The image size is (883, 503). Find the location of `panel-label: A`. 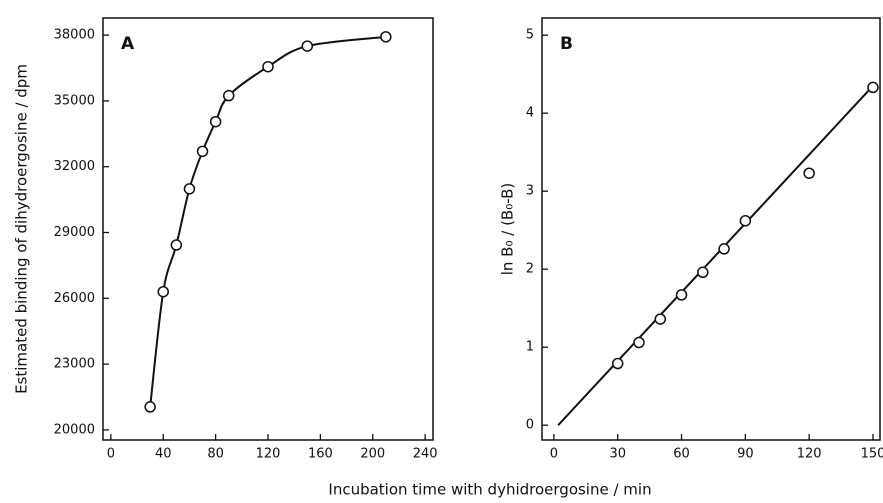

panel-label: A is located at coordinates (128, 44).